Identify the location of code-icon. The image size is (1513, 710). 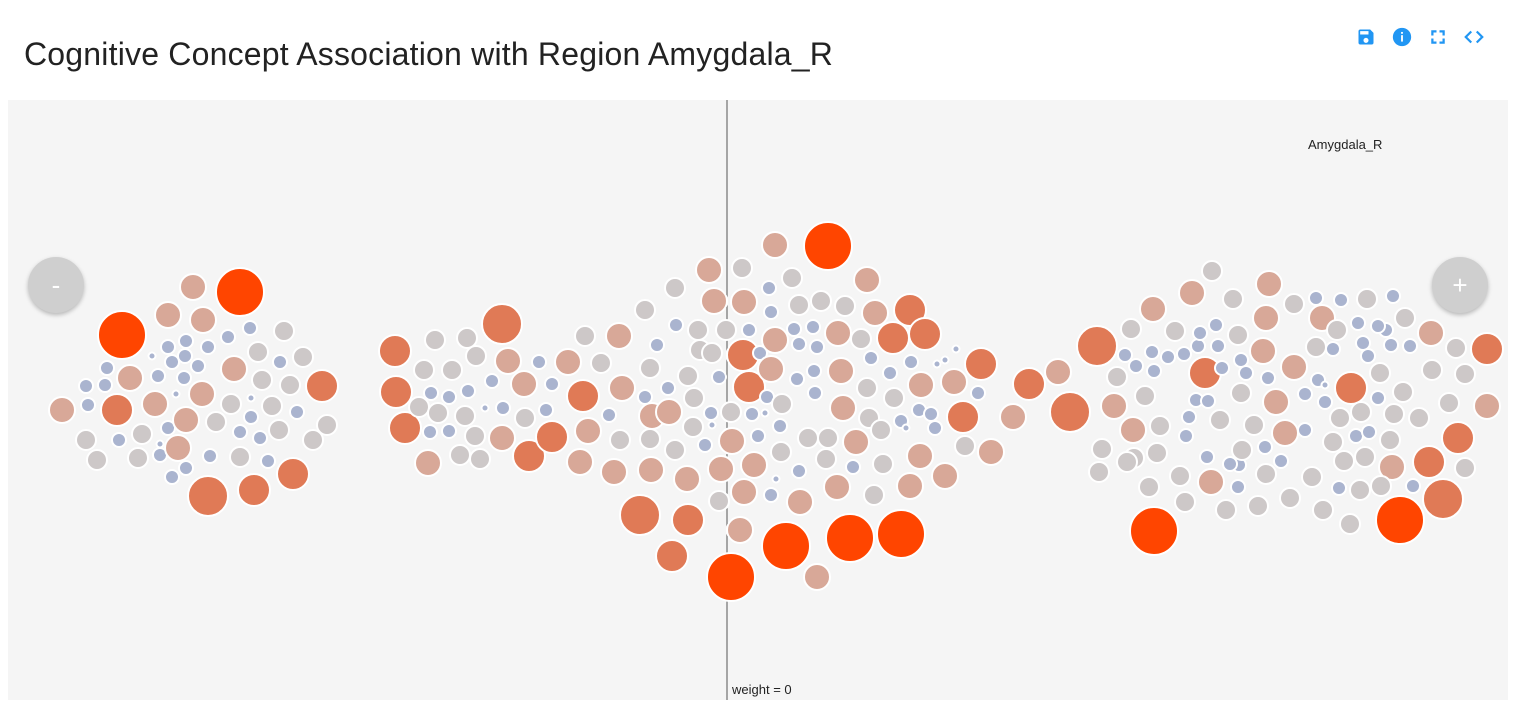
(1474, 37).